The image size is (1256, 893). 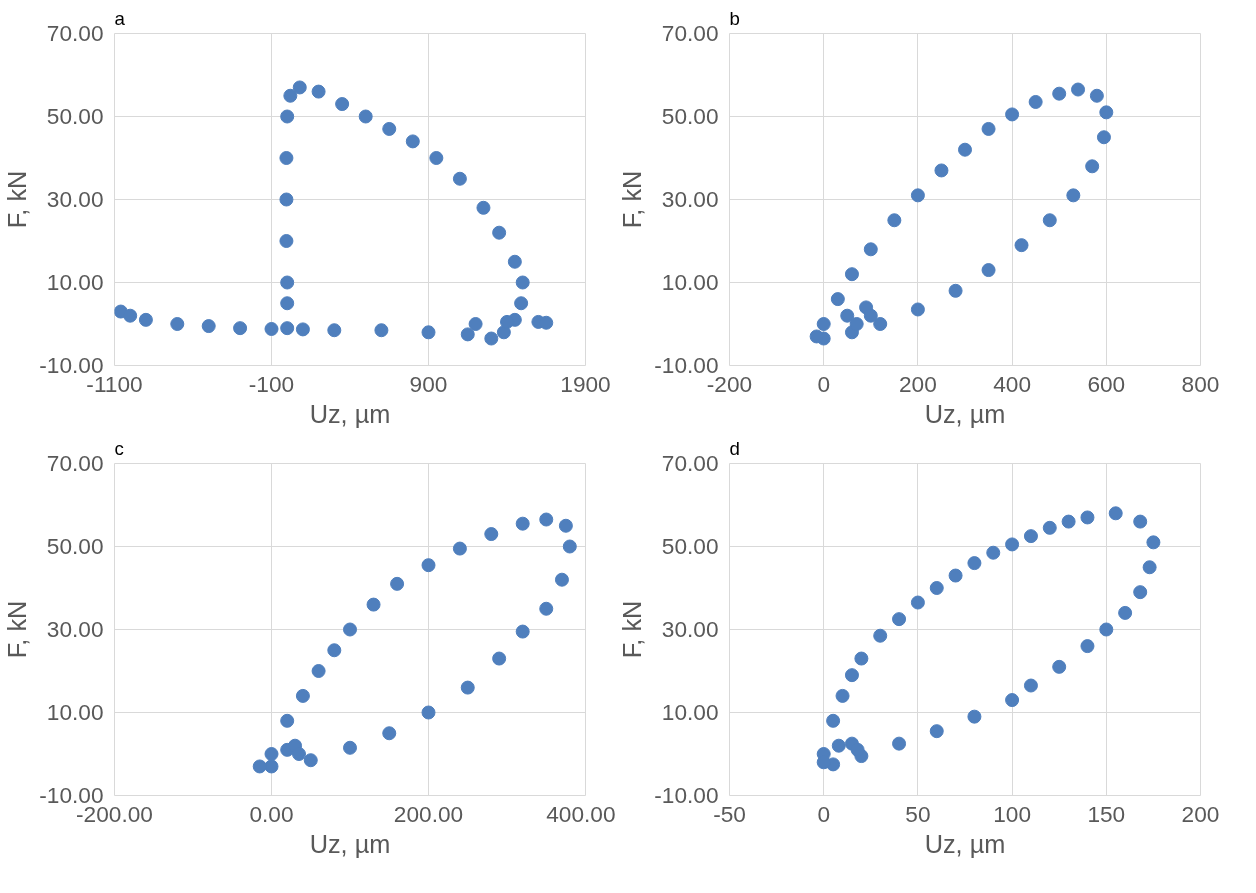 I want to click on chart-title: b, so click(x=734, y=18).